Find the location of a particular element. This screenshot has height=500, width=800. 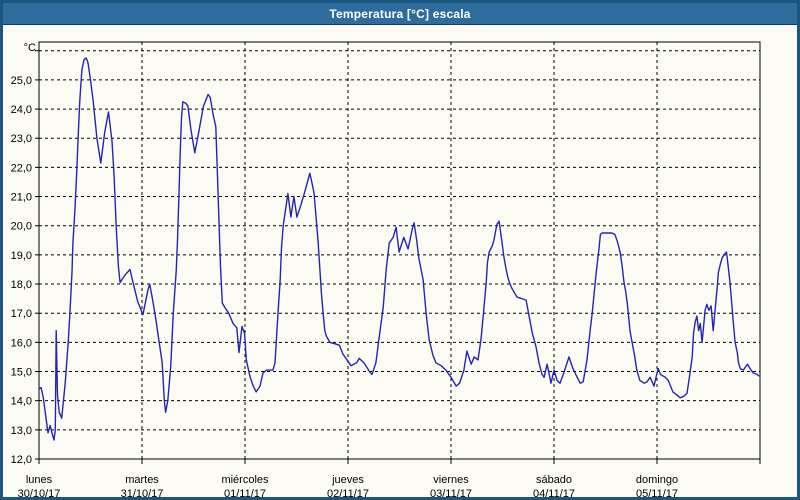

window-title: Temperatura [°C] escala is located at coordinates (400, 13).